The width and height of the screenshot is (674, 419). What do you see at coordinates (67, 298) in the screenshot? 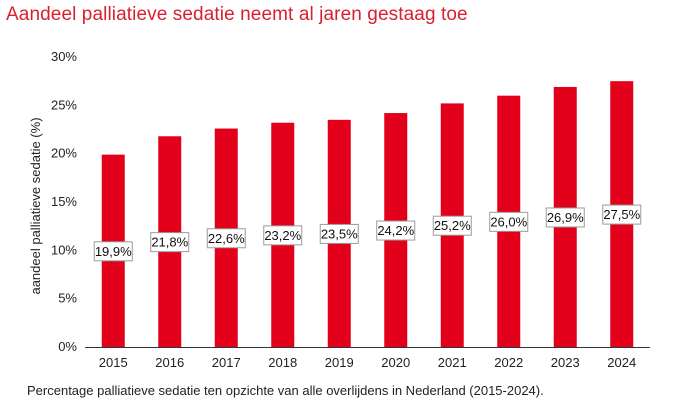
I see `y-tick-label: 5%` at bounding box center [67, 298].